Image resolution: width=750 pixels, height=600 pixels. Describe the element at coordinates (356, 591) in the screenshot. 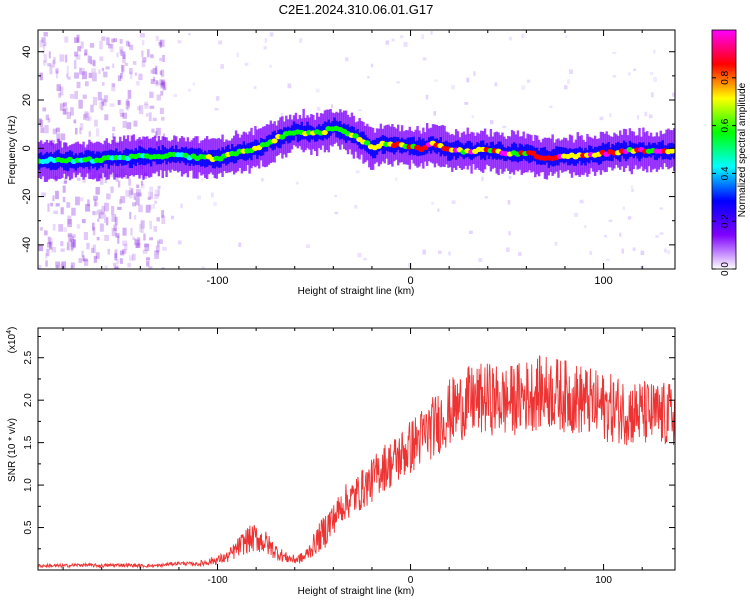

I see `snr-x-axis-label: Height of straight line (km)` at that location.